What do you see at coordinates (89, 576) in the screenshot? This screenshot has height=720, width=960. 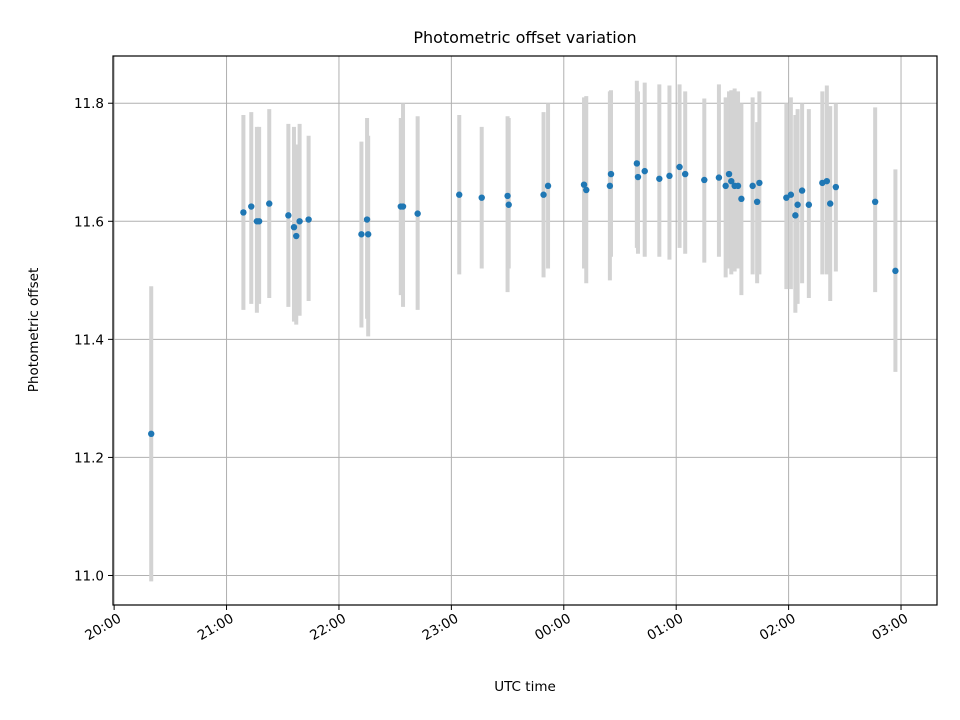 I see `y-tick-label: 11.0` at bounding box center [89, 576].